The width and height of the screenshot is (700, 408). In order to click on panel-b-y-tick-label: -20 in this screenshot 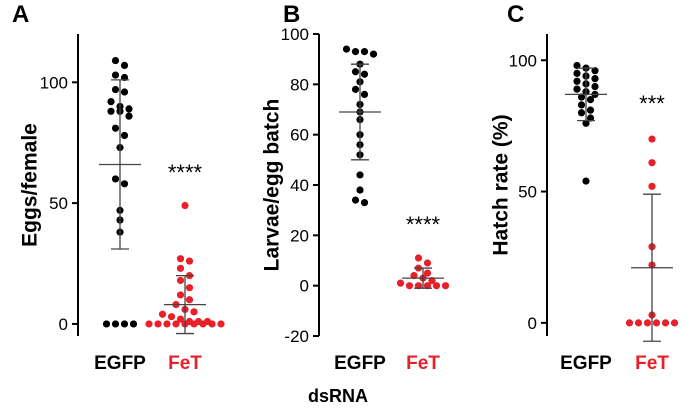, I will do `click(296, 336)`.